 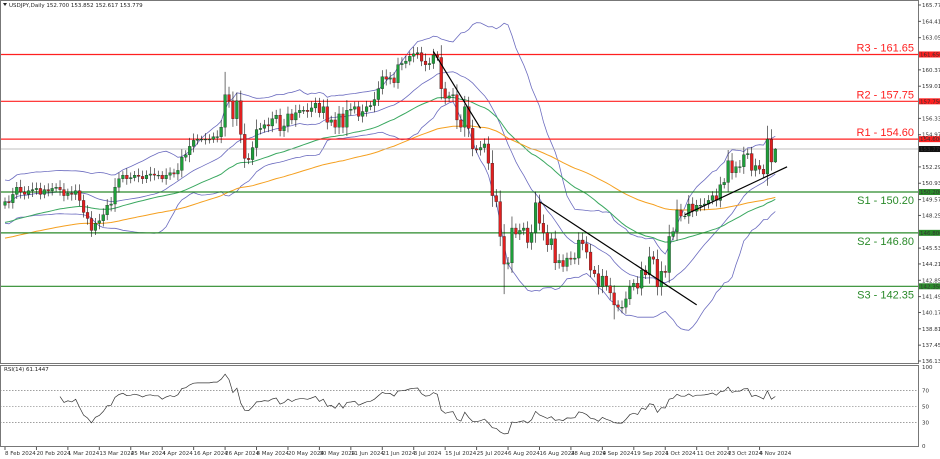 What do you see at coordinates (745, 454) in the screenshot?
I see `x-tick-label: 23 Oct 2024` at bounding box center [745, 454].